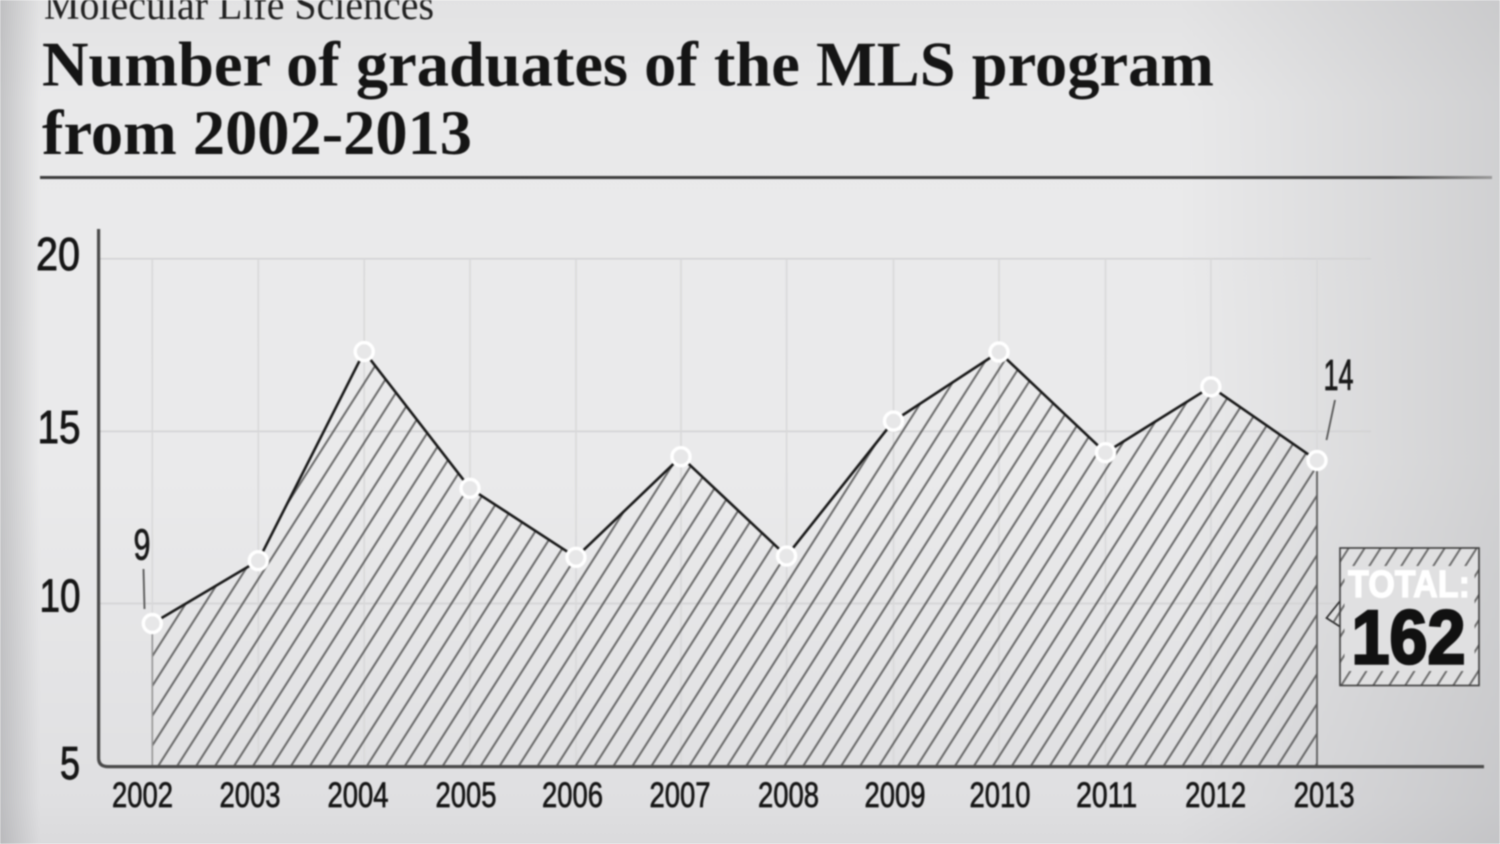  I want to click on svg-text: TOTAL:, so click(1409, 585).